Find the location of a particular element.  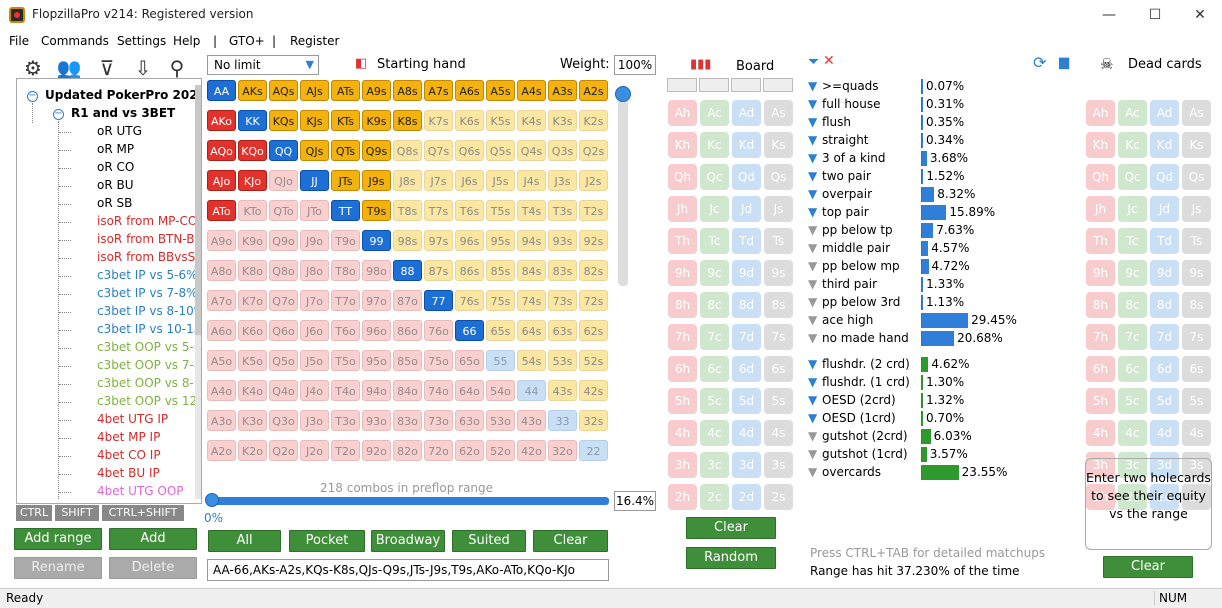

card-7h: 7h is located at coordinates (1100, 337).